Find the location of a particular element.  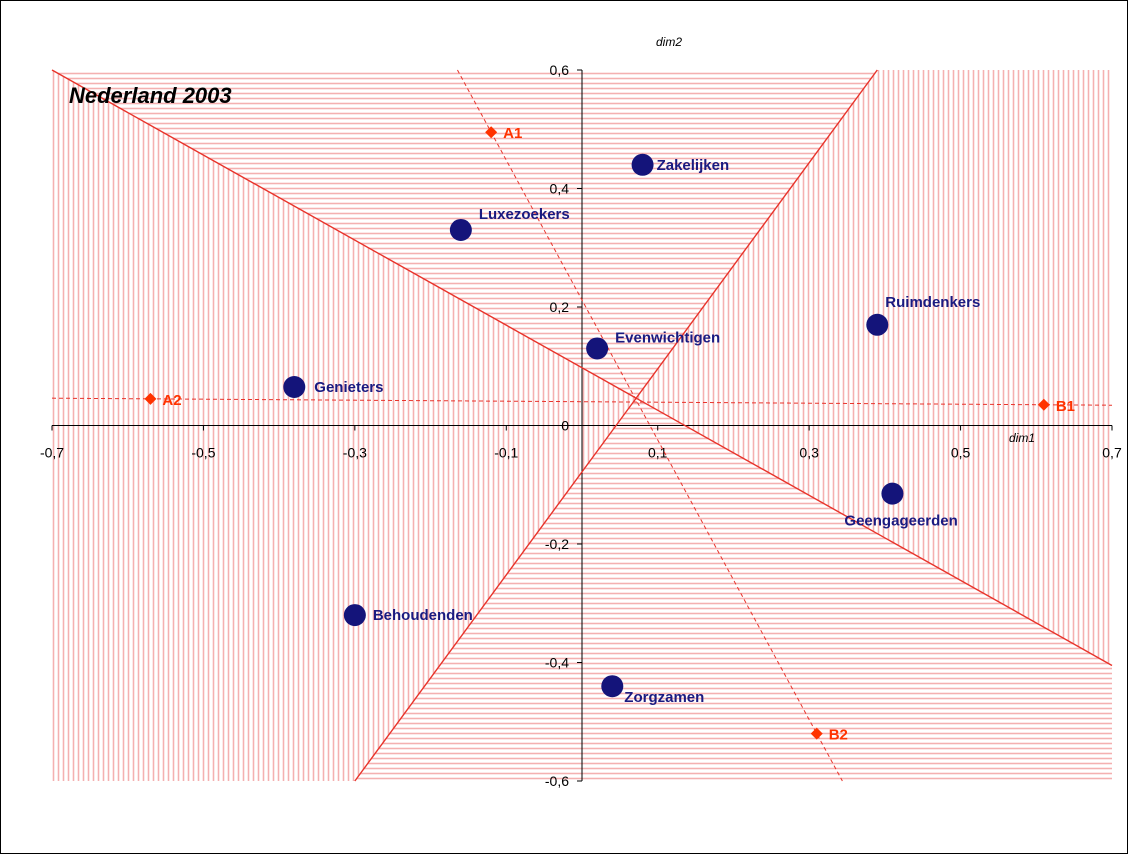

segment-label-zorgzamen: Zorgzamen is located at coordinates (664, 697).